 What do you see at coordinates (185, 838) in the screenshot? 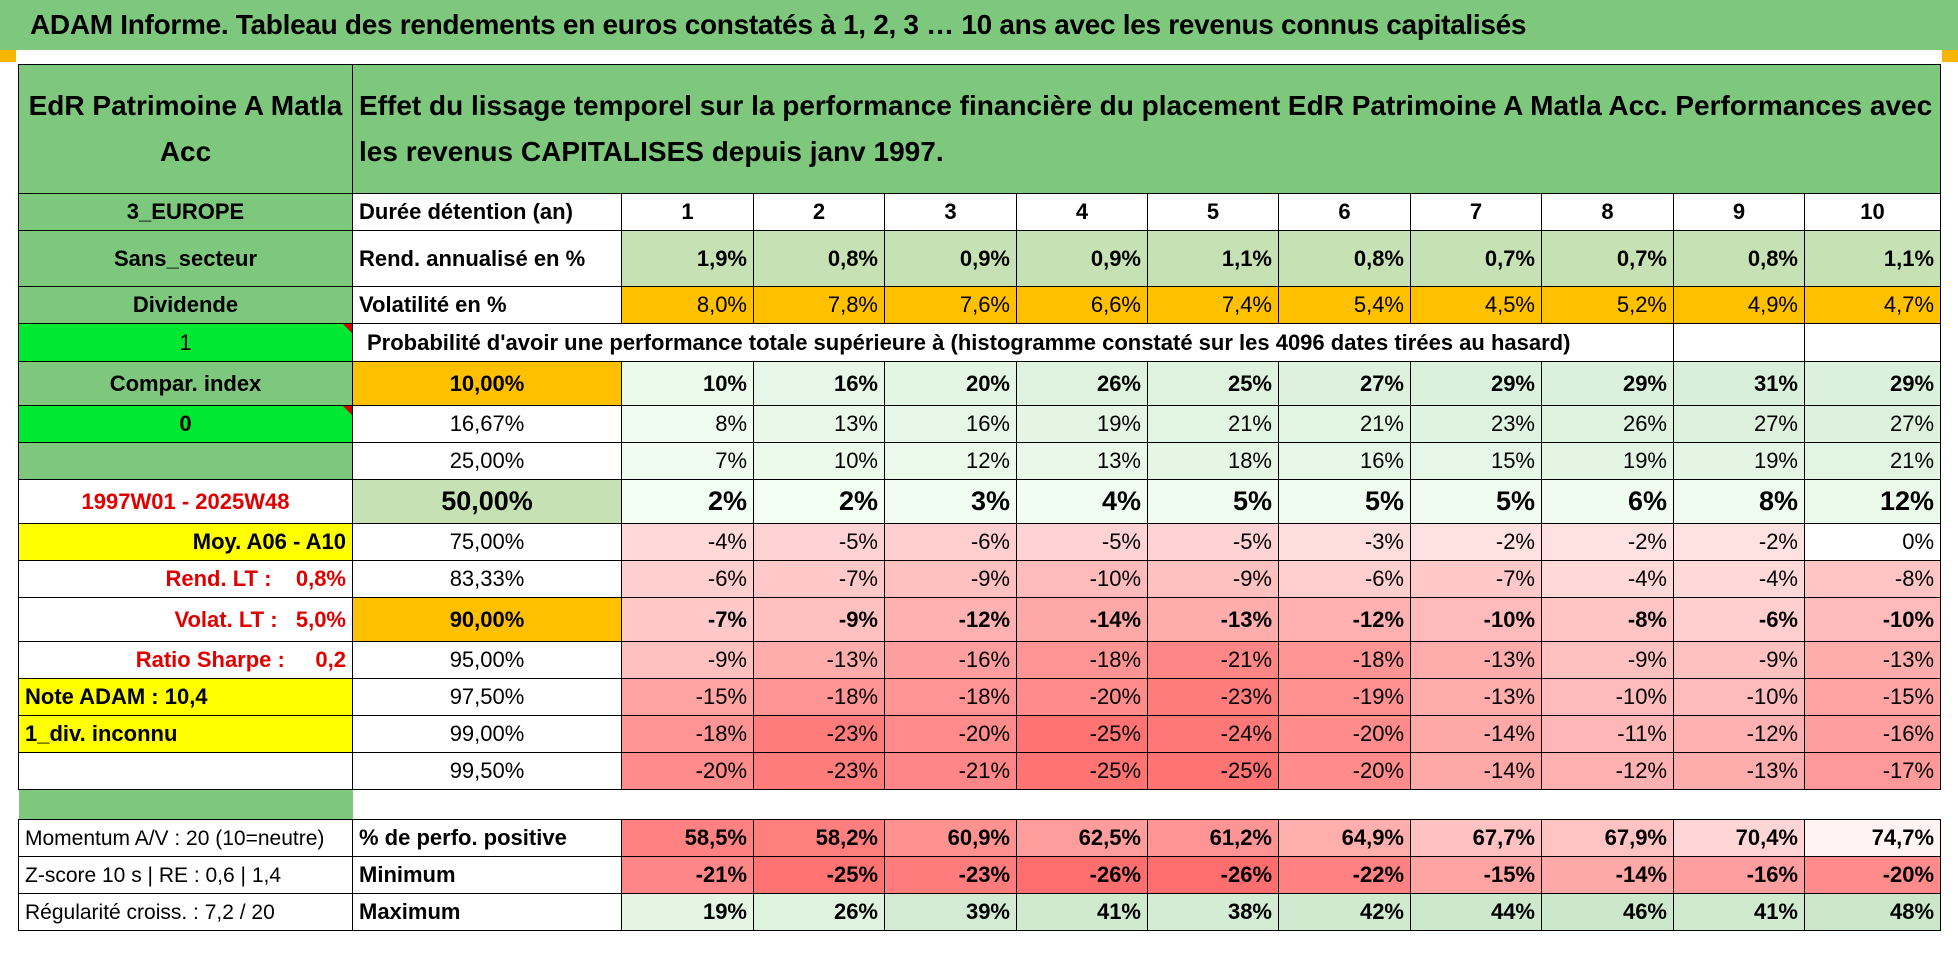
I see `momentum-cell: Momentum A/V : 20 (10=neutre)` at bounding box center [185, 838].